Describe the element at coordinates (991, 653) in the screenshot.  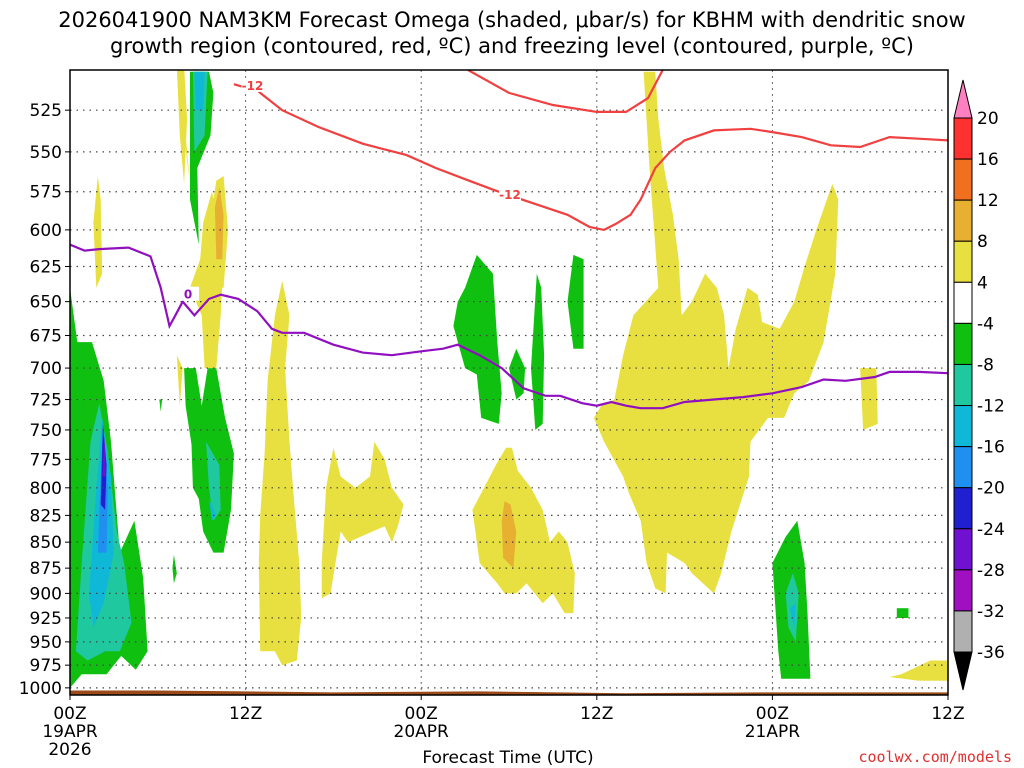
I see `colorbar-label: -36` at that location.